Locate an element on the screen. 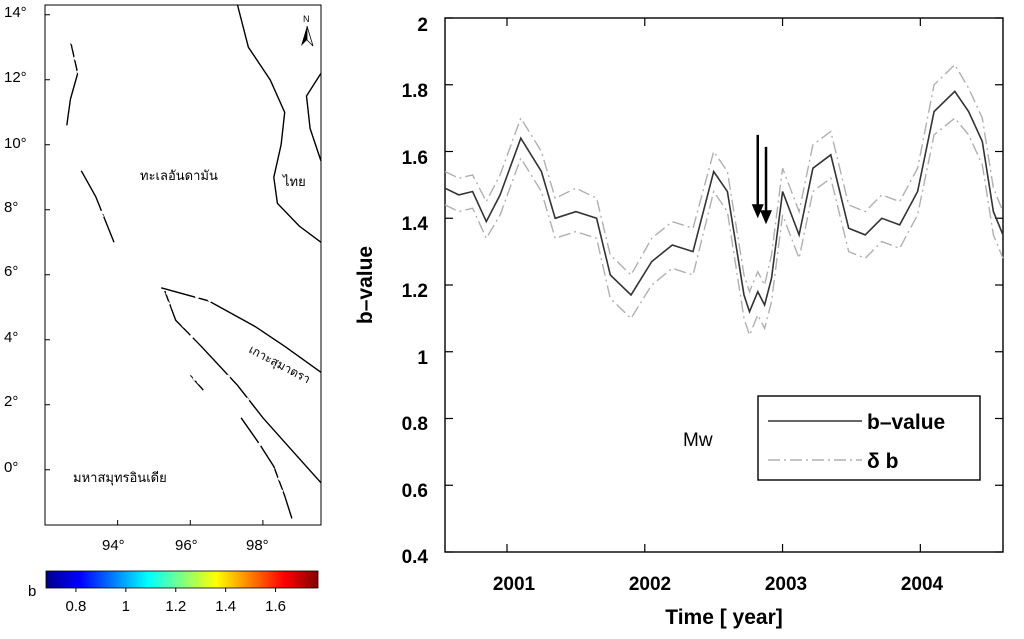  lat-tick-label: 4° is located at coordinates (11, 337).